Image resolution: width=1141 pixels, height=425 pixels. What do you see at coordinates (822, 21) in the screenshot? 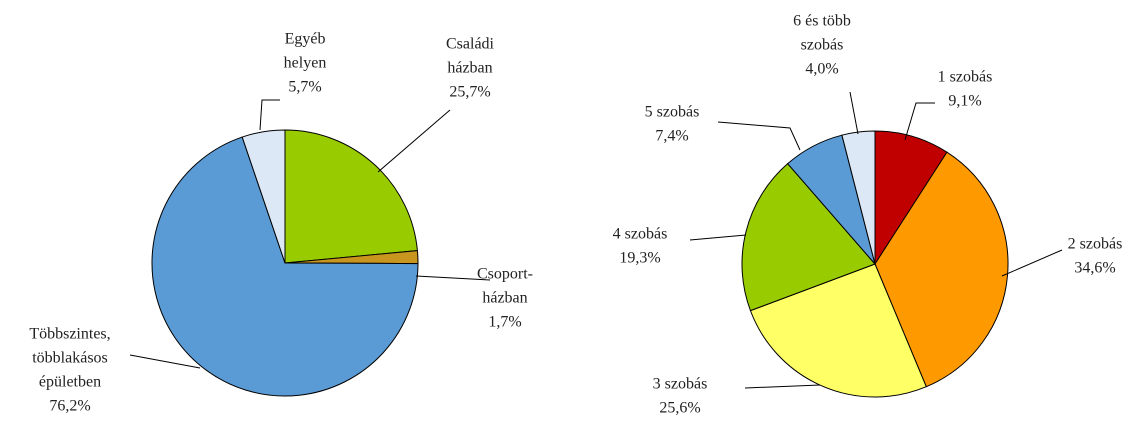
I see `slice-label: 6 és több` at bounding box center [822, 21].